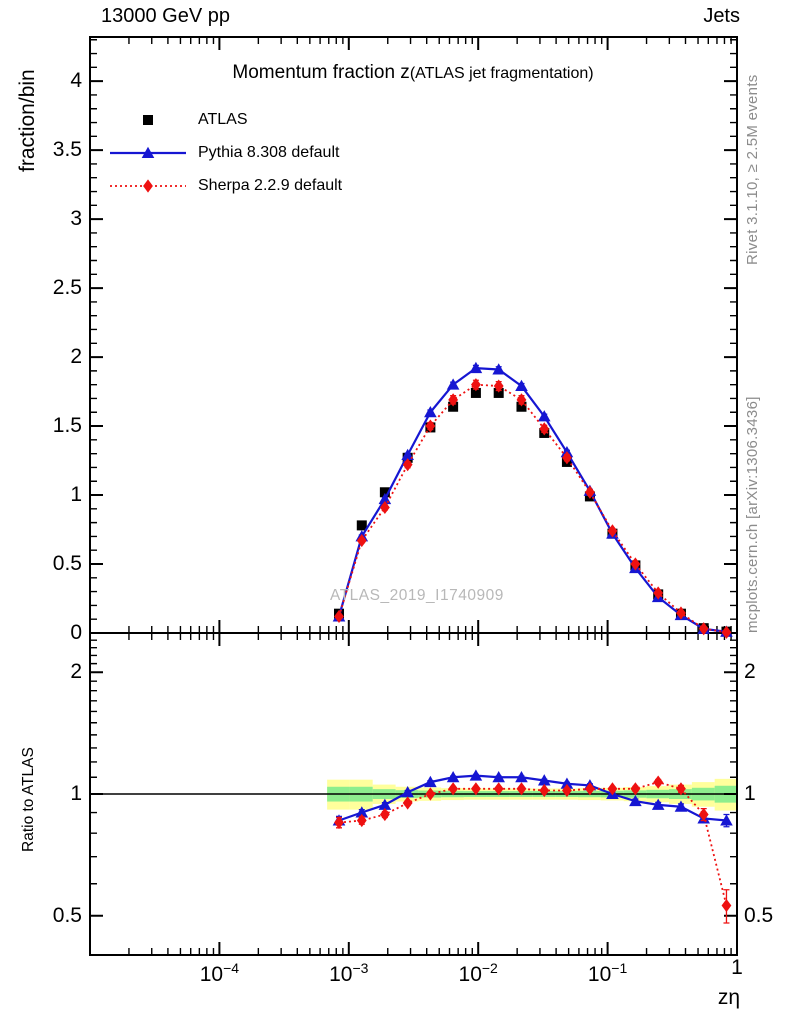 This screenshot has height=1024, width=786. What do you see at coordinates (533, 849) in the screenshot?
I see `ratio-series-sherpa-2-2-9-default` at bounding box center [533, 849].